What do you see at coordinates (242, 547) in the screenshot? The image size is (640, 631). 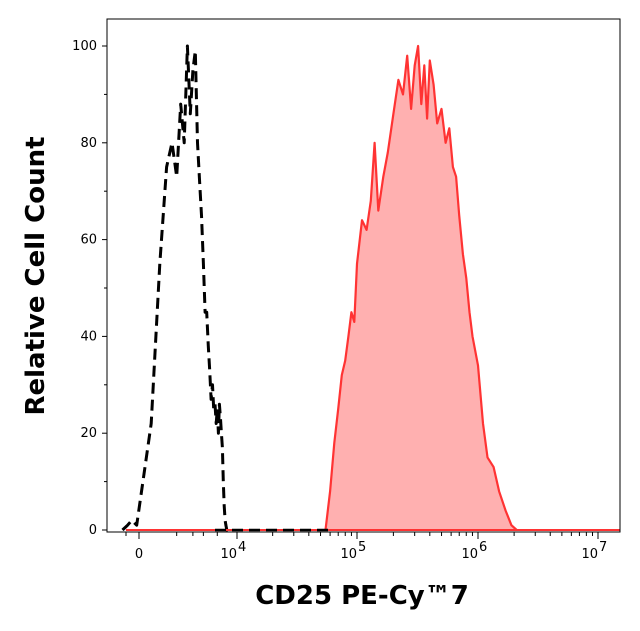 I see `x-tick-exponent: 4` at bounding box center [242, 547].